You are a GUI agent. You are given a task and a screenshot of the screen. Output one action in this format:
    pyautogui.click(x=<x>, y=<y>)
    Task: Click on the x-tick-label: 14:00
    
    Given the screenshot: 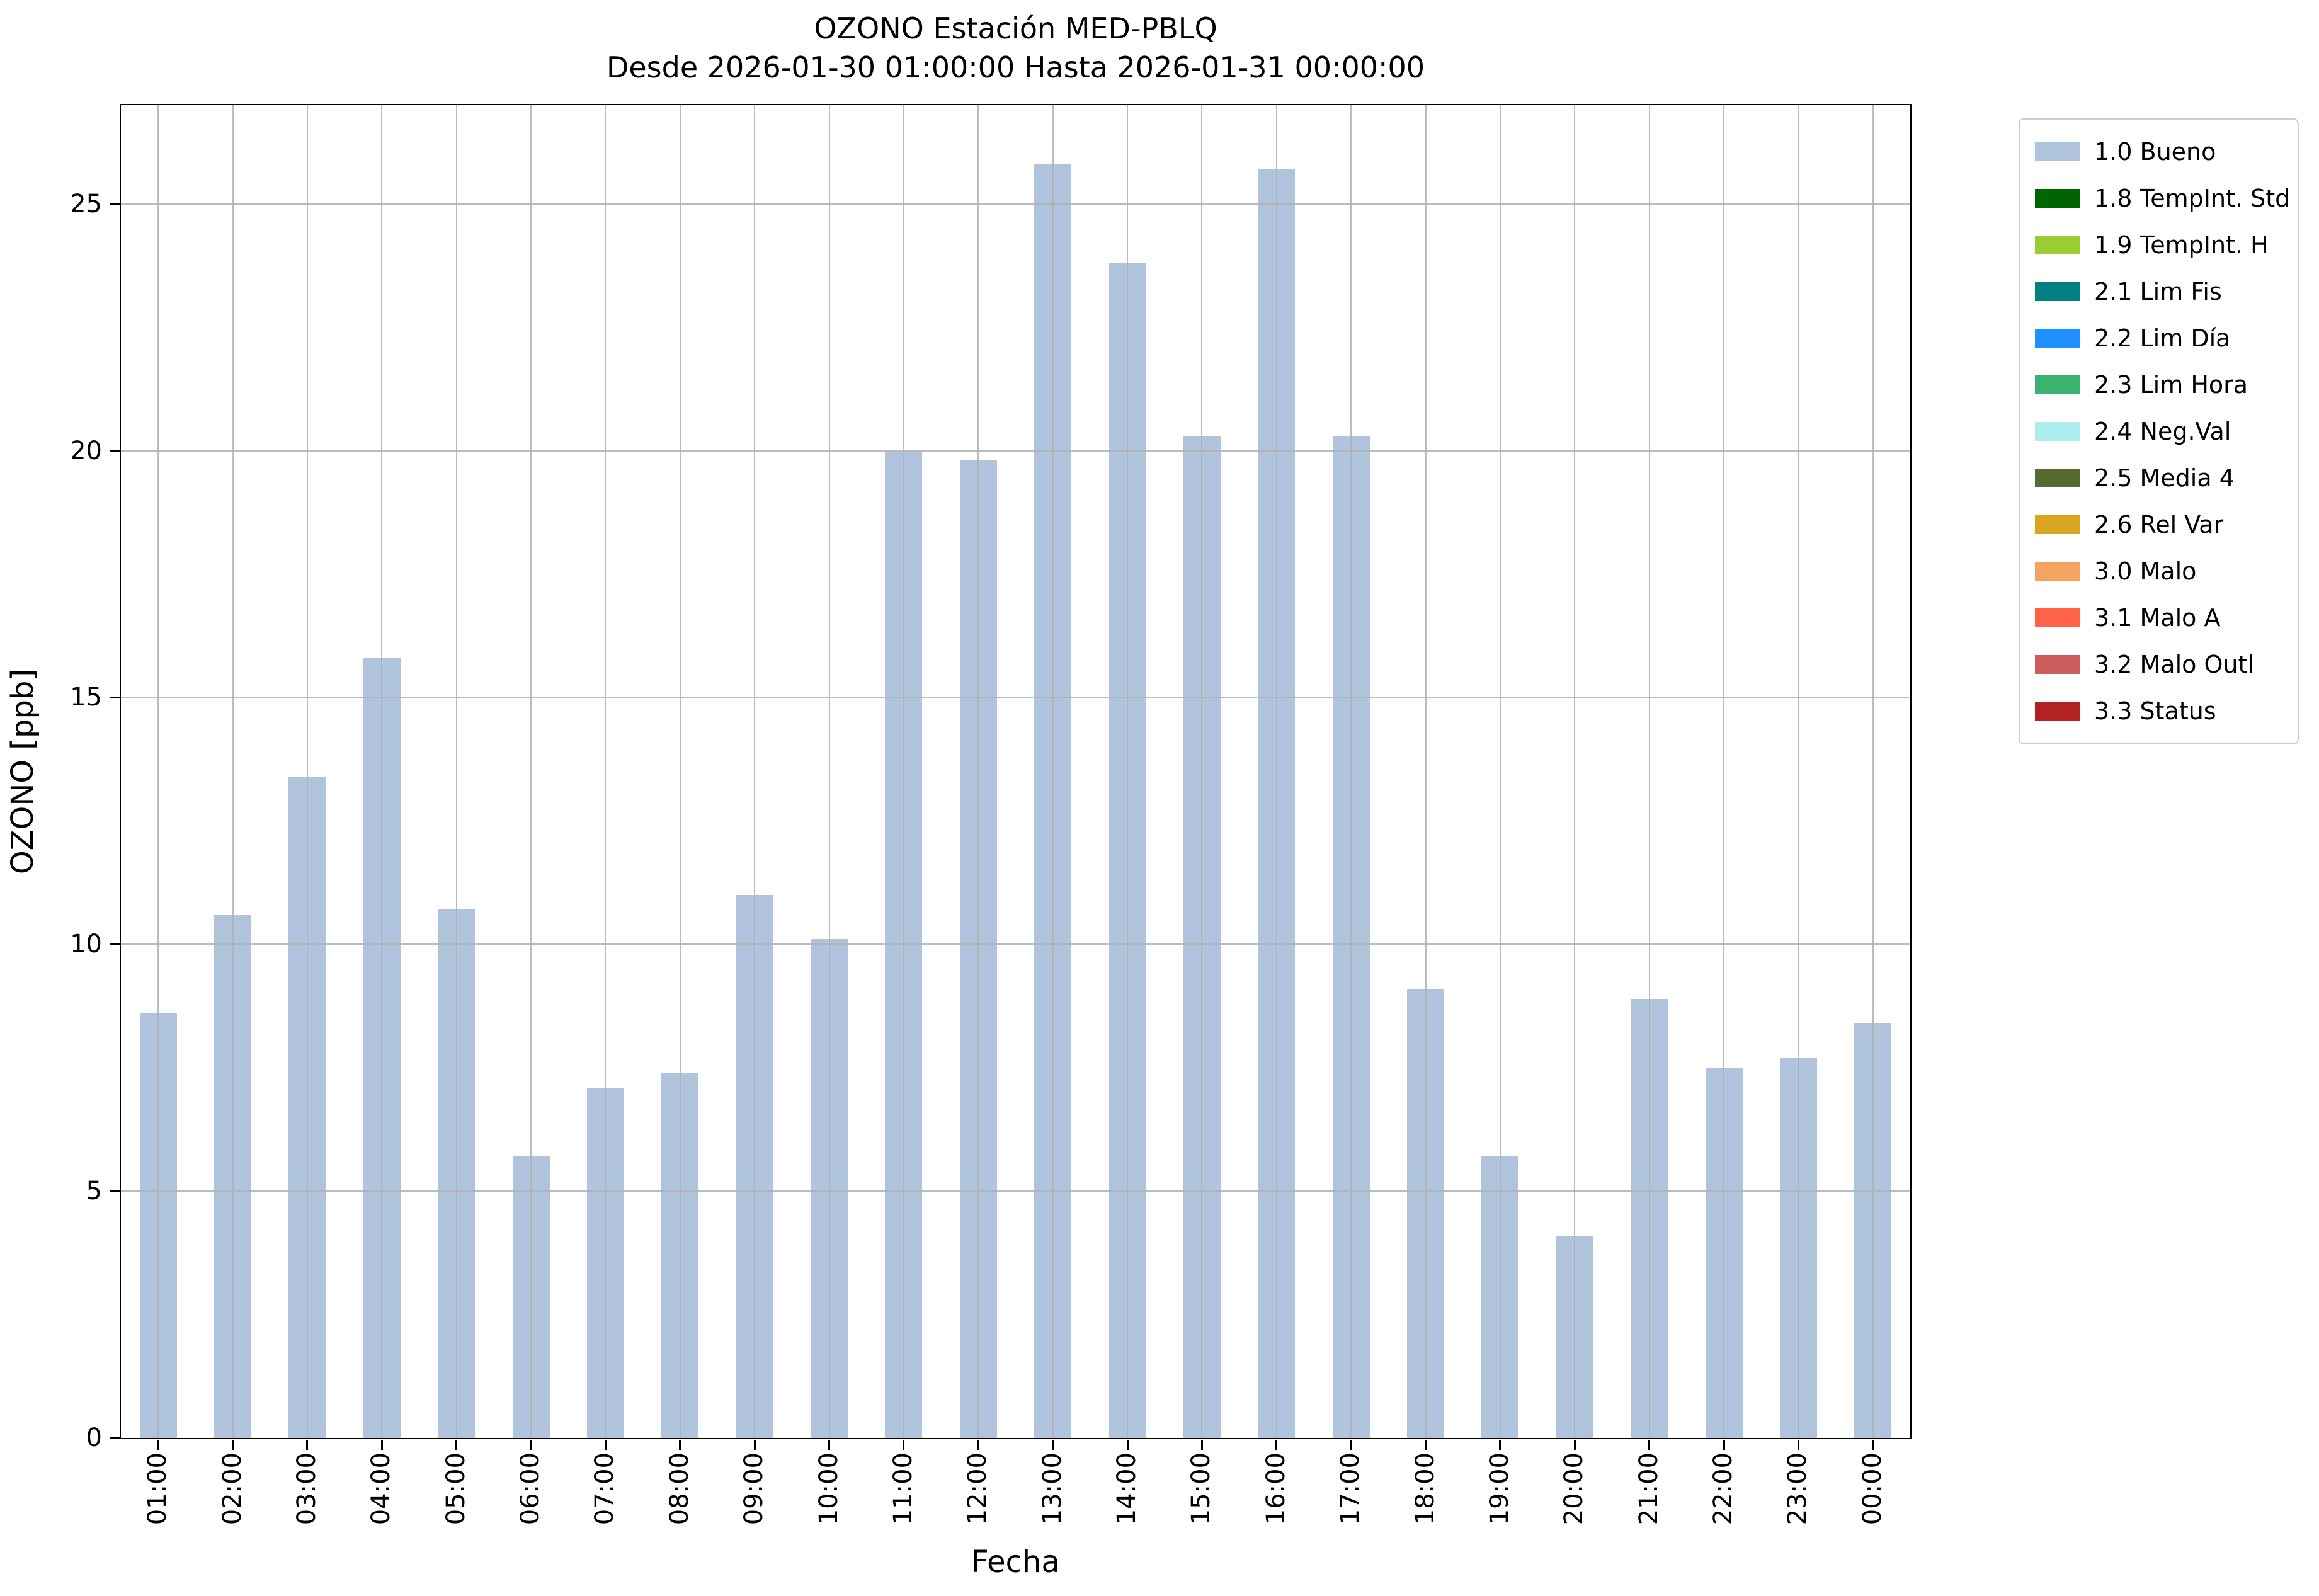 What is the action you would take?
    pyautogui.click(x=1127, y=1488)
    